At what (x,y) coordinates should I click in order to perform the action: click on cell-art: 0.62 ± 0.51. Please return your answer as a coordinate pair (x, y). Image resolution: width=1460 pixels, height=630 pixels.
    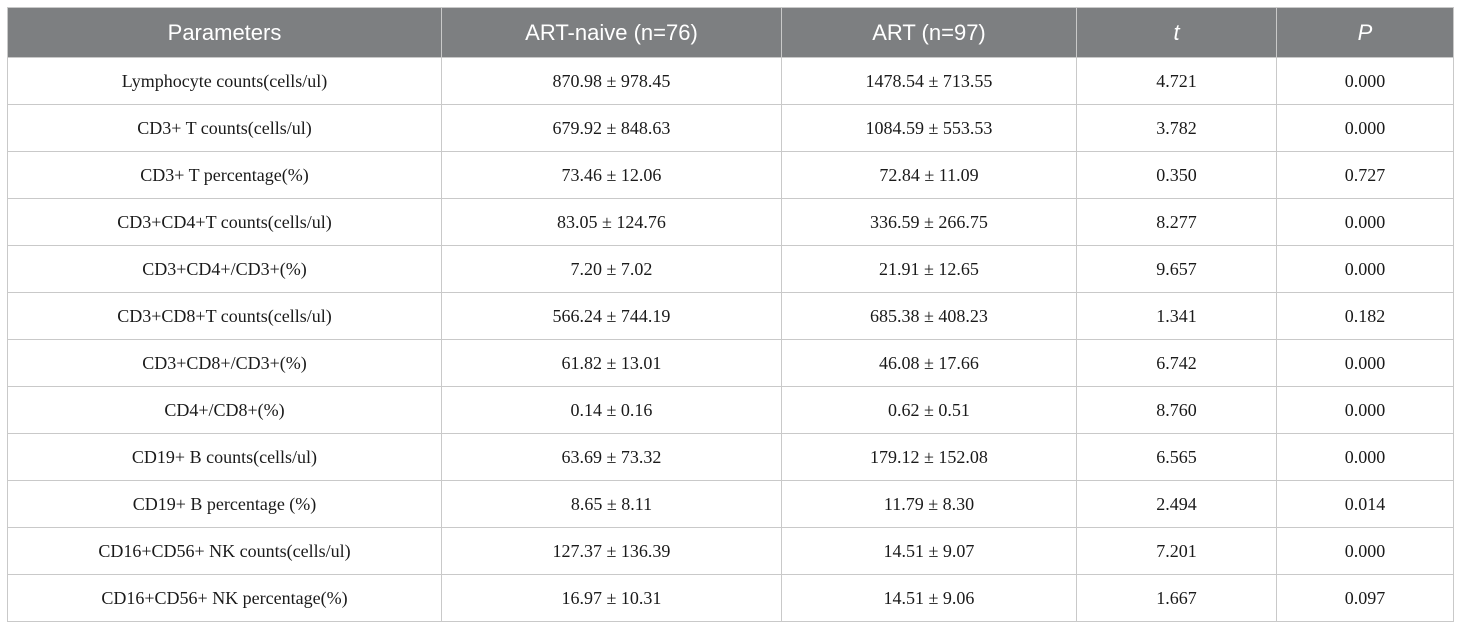
    Looking at the image, I should click on (929, 410).